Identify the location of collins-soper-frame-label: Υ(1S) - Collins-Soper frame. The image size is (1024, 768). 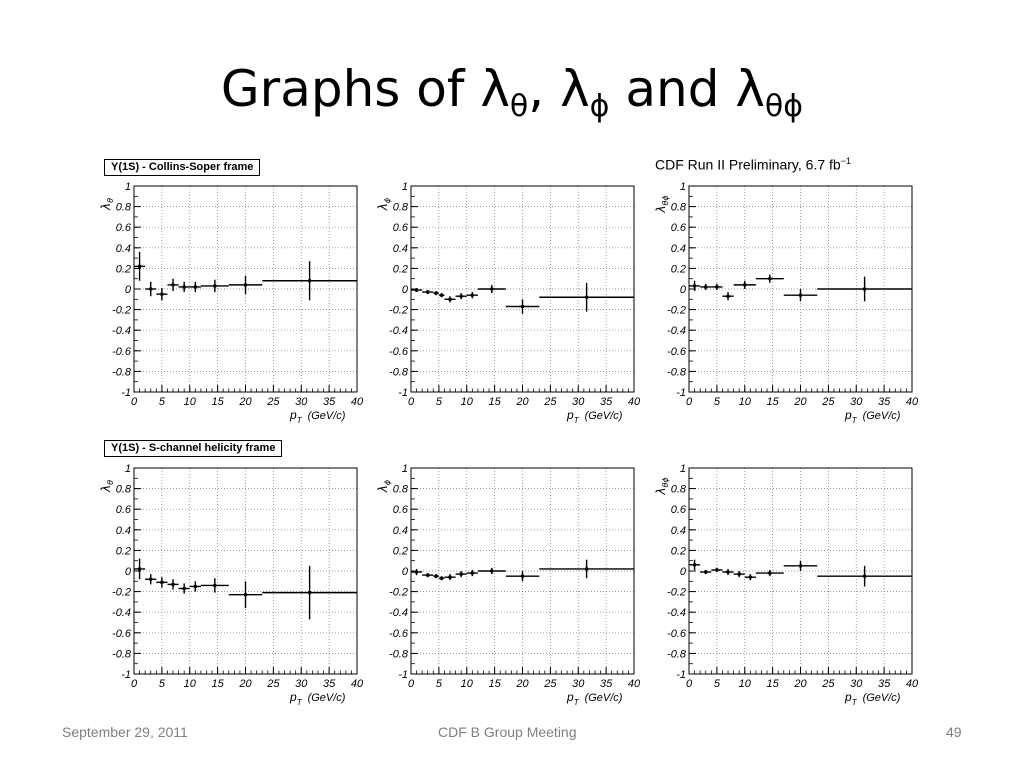
(182, 167).